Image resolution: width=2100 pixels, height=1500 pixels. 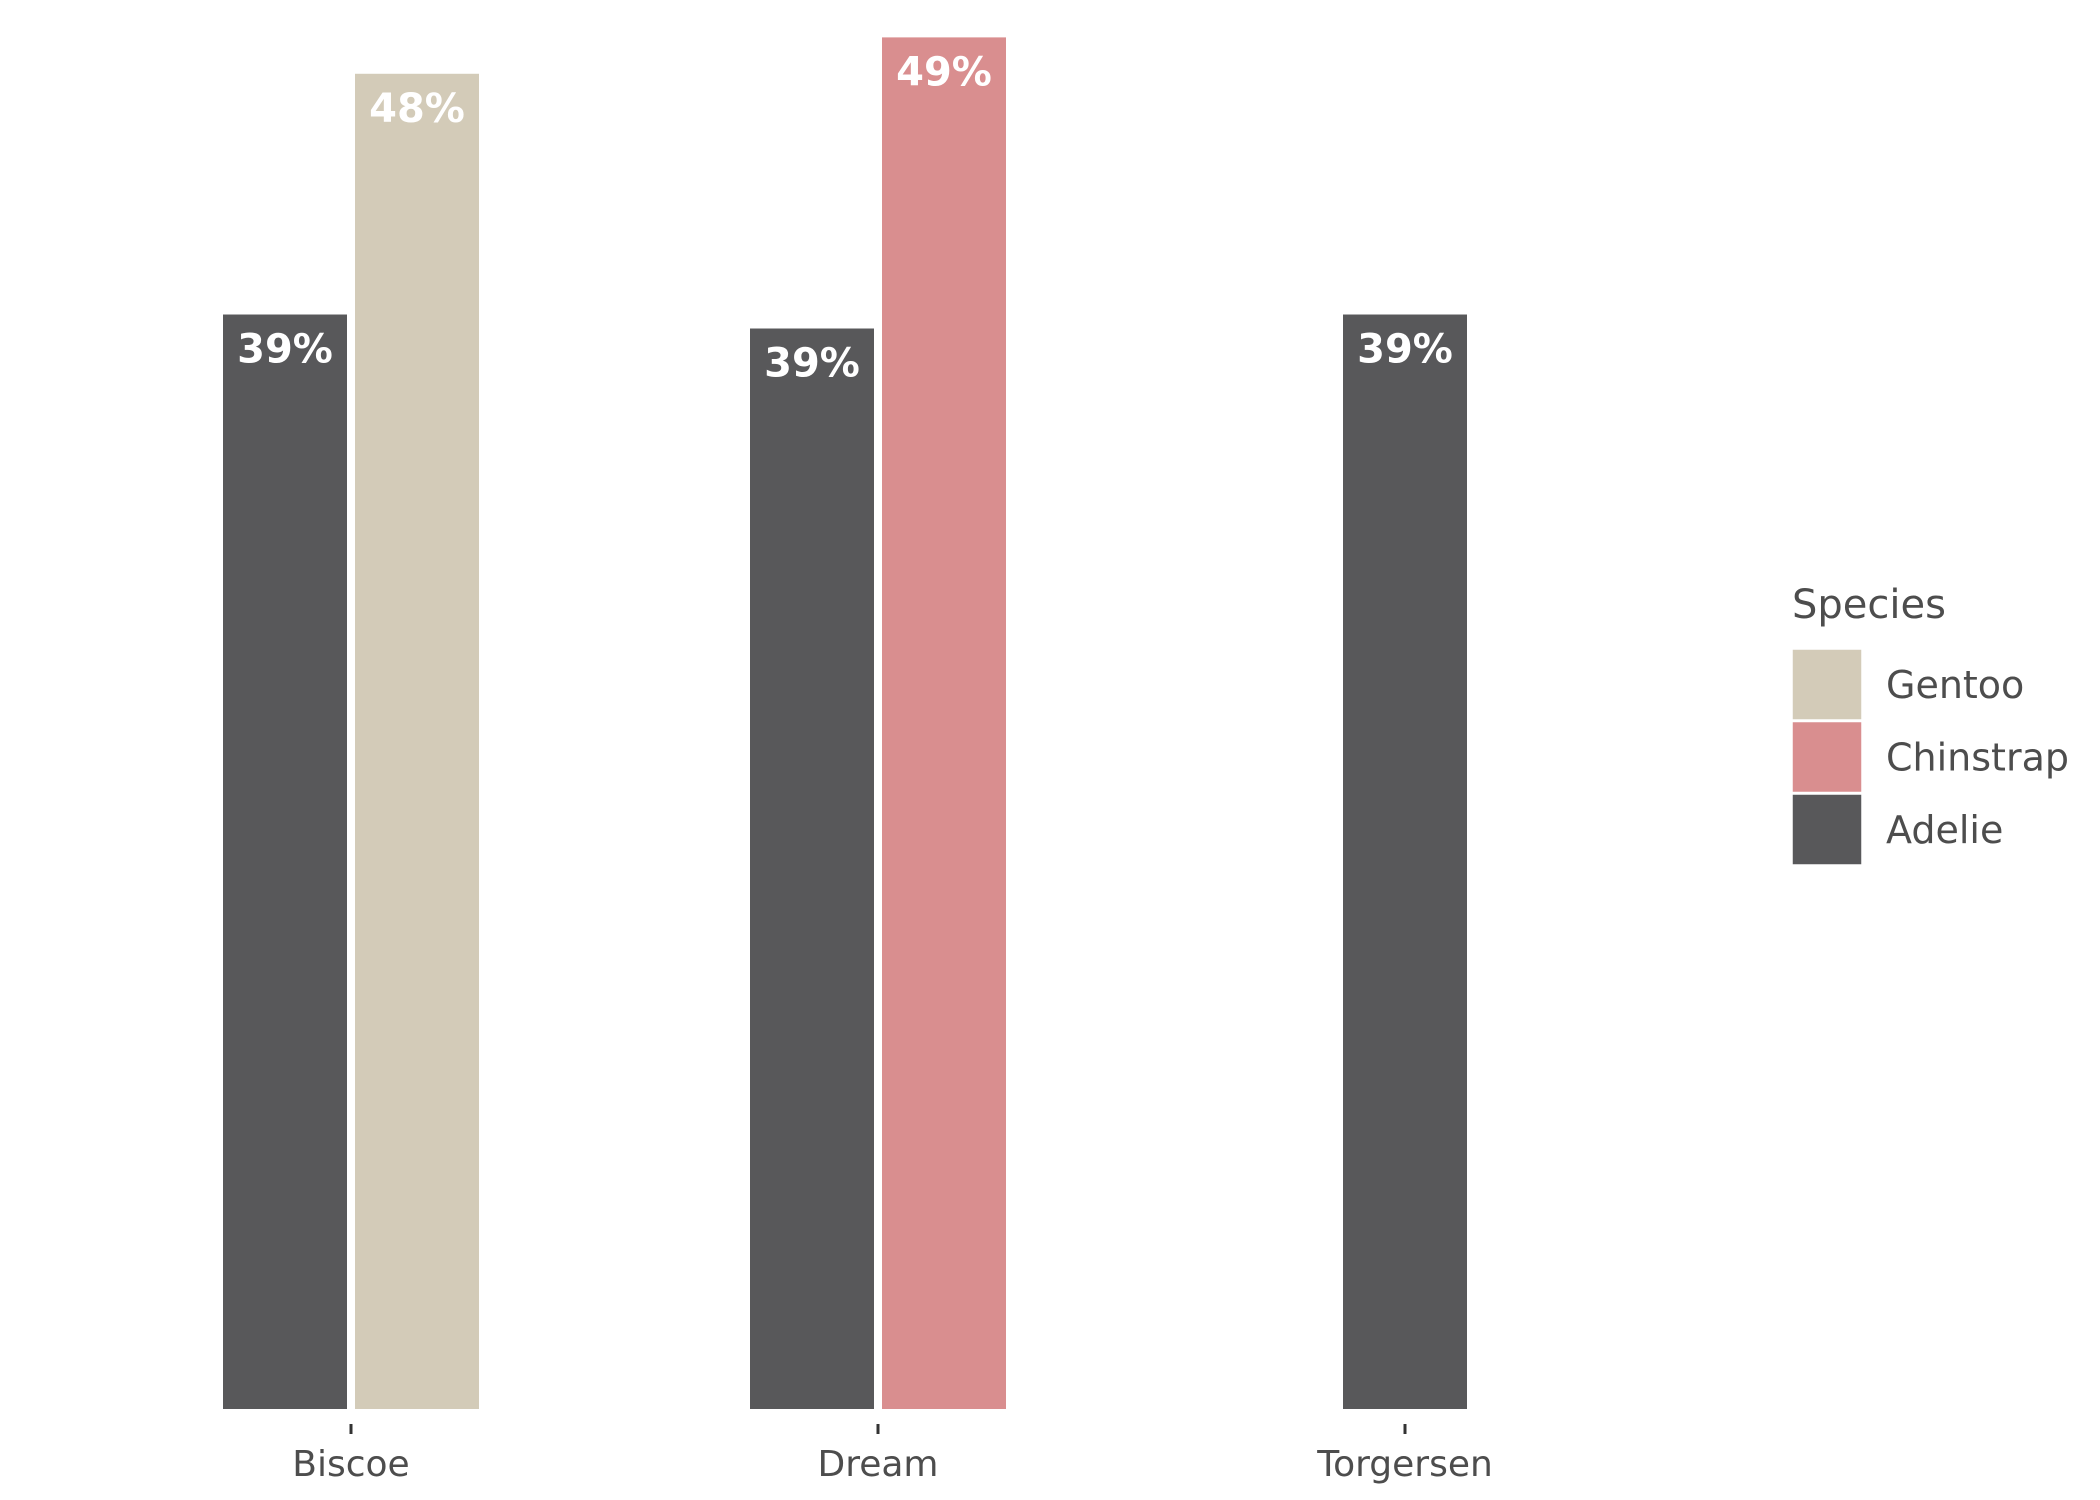 I want to click on legend-key-gentoo, so click(x=1827, y=684).